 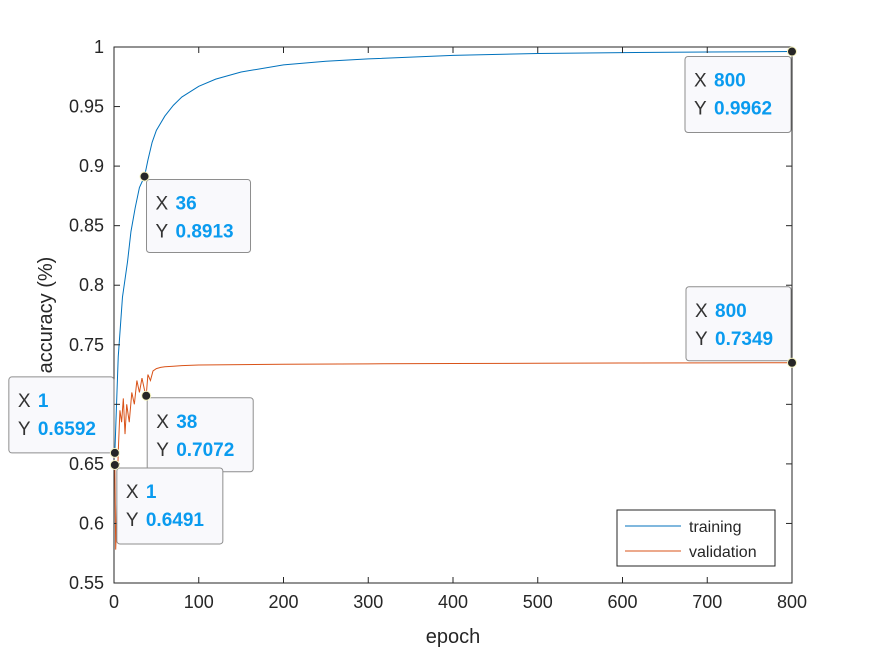 I want to click on legend-box, so click(x=696, y=538).